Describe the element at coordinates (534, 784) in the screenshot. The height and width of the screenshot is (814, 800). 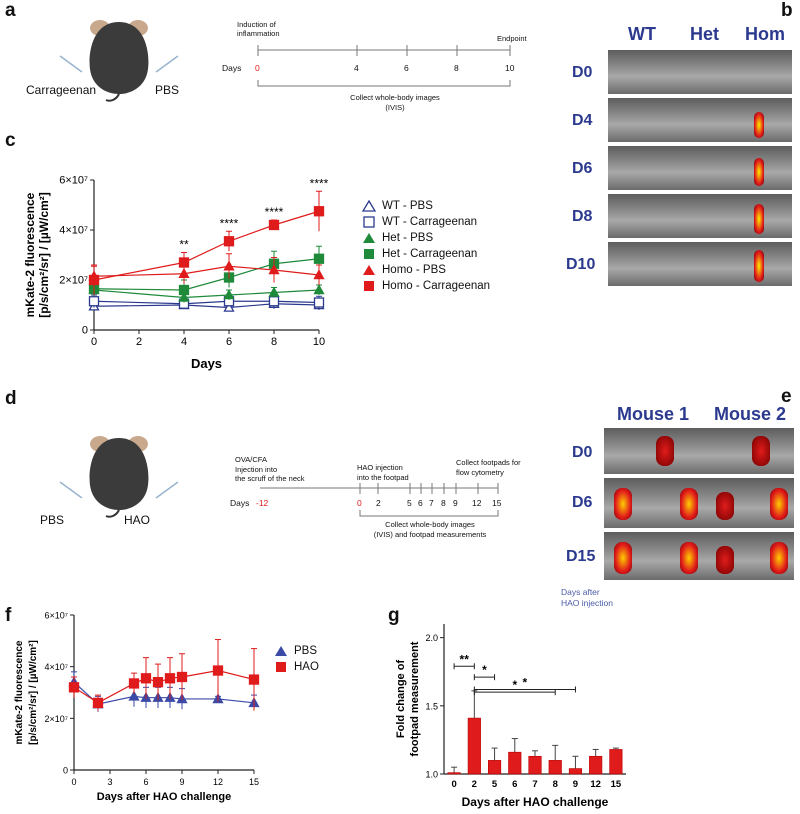
I see `g-xtick-label-4: 7` at that location.